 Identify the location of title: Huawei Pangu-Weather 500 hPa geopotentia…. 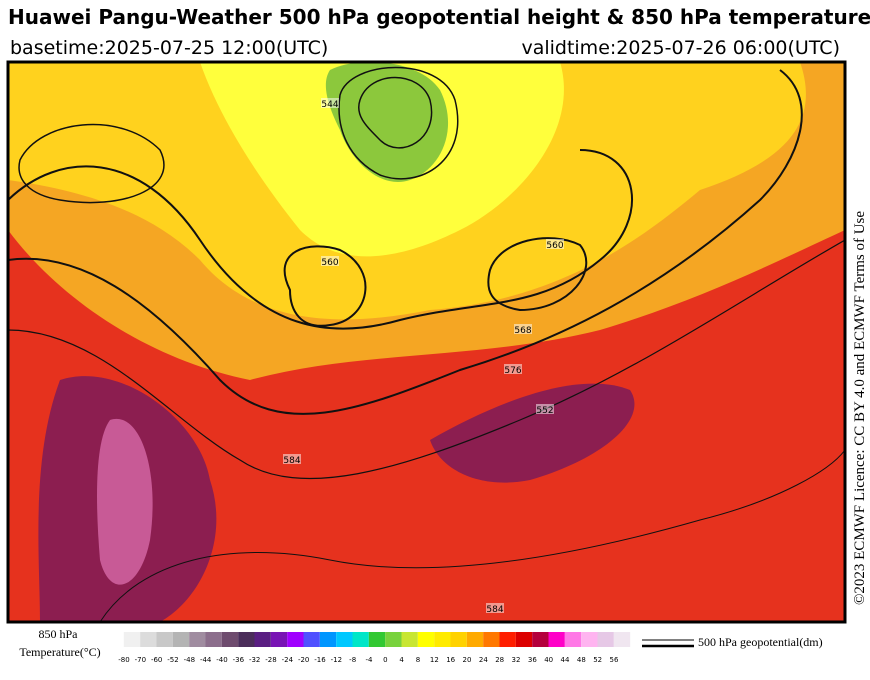
(439, 17).